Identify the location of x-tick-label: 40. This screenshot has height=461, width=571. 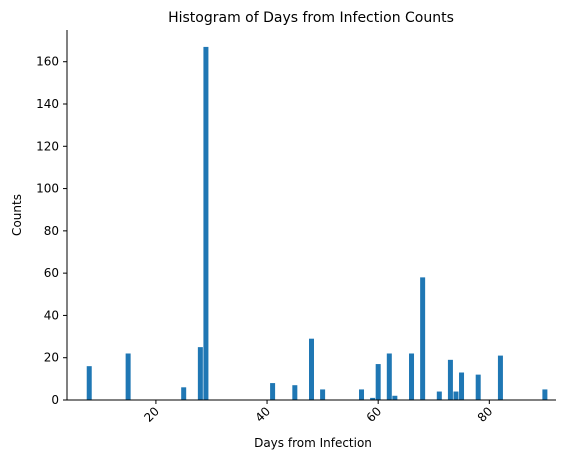
(262, 414).